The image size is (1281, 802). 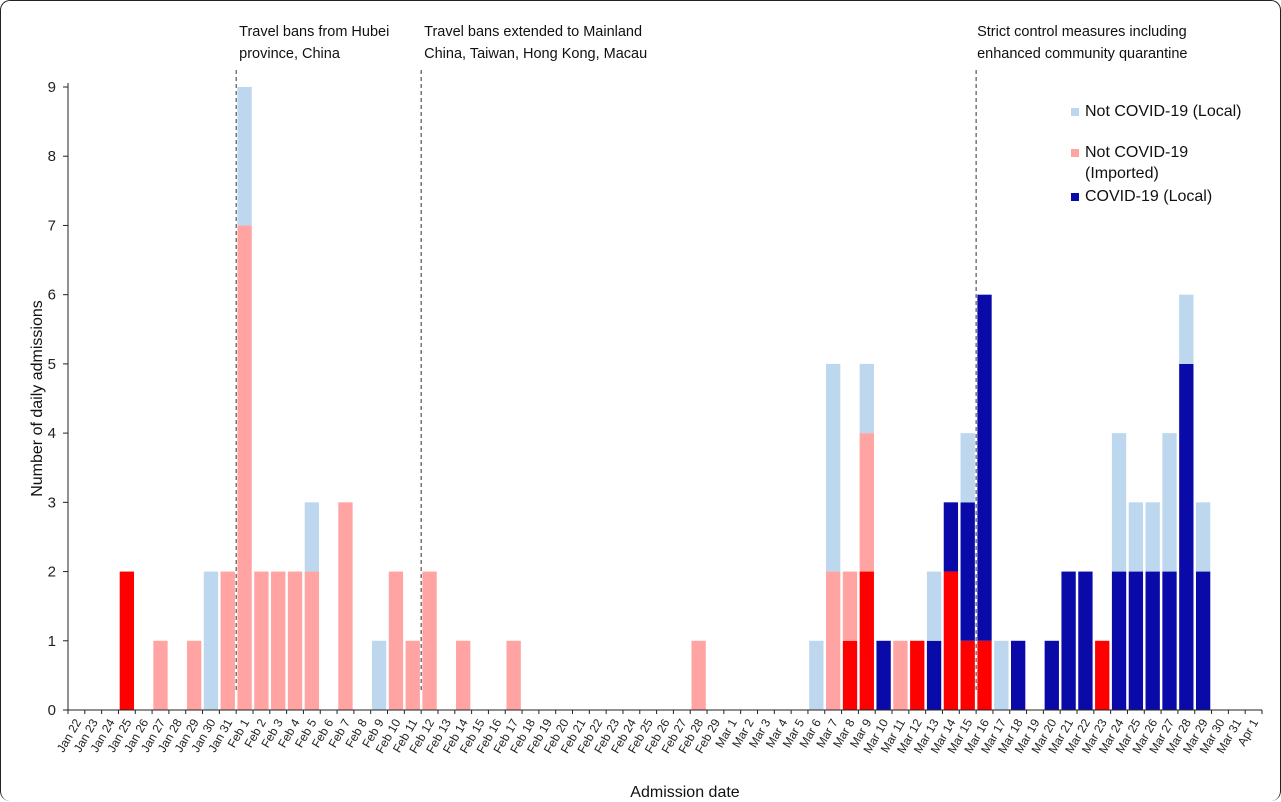 What do you see at coordinates (37, 398) in the screenshot?
I see `y-axis-label: Number of daily admissions` at bounding box center [37, 398].